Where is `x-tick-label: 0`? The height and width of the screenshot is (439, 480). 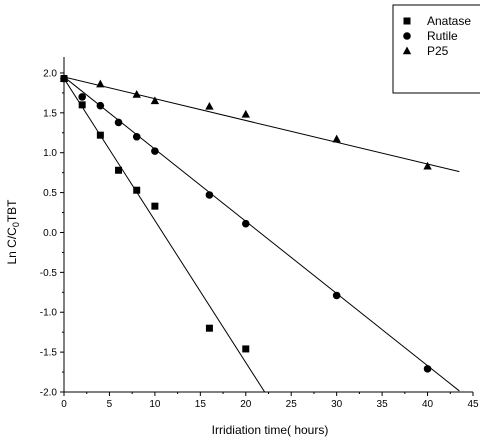
x-tick-label: 0 is located at coordinates (64, 404).